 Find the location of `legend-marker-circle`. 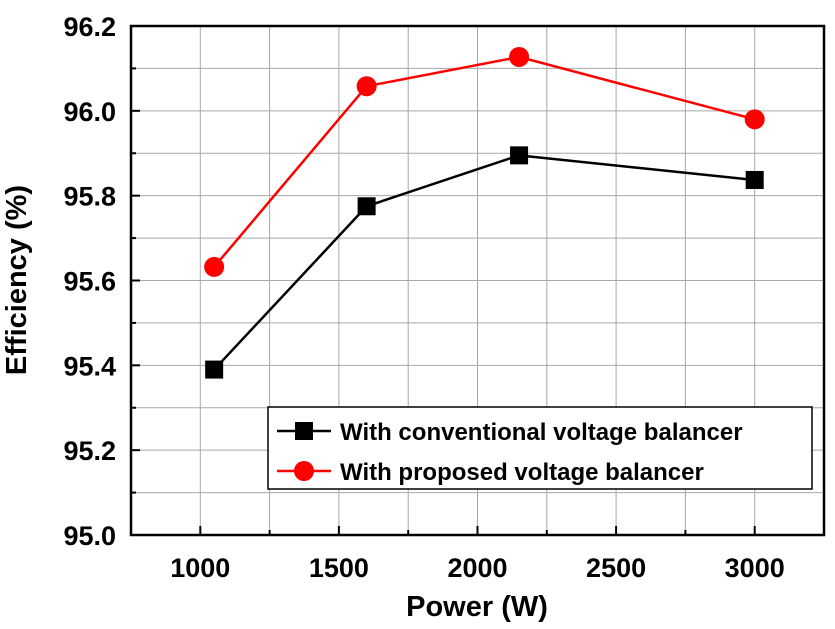

legend-marker-circle is located at coordinates (304, 471).